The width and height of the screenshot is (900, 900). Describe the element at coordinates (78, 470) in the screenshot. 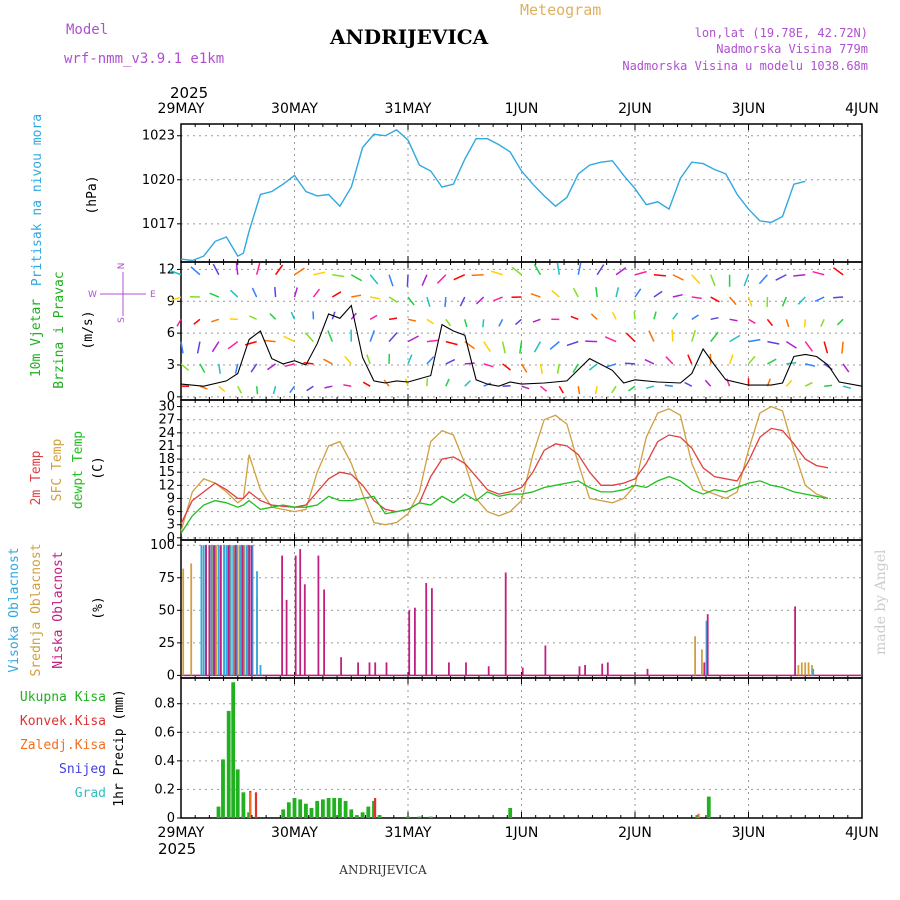

I see `temp-label-3: dewpt Temp` at that location.